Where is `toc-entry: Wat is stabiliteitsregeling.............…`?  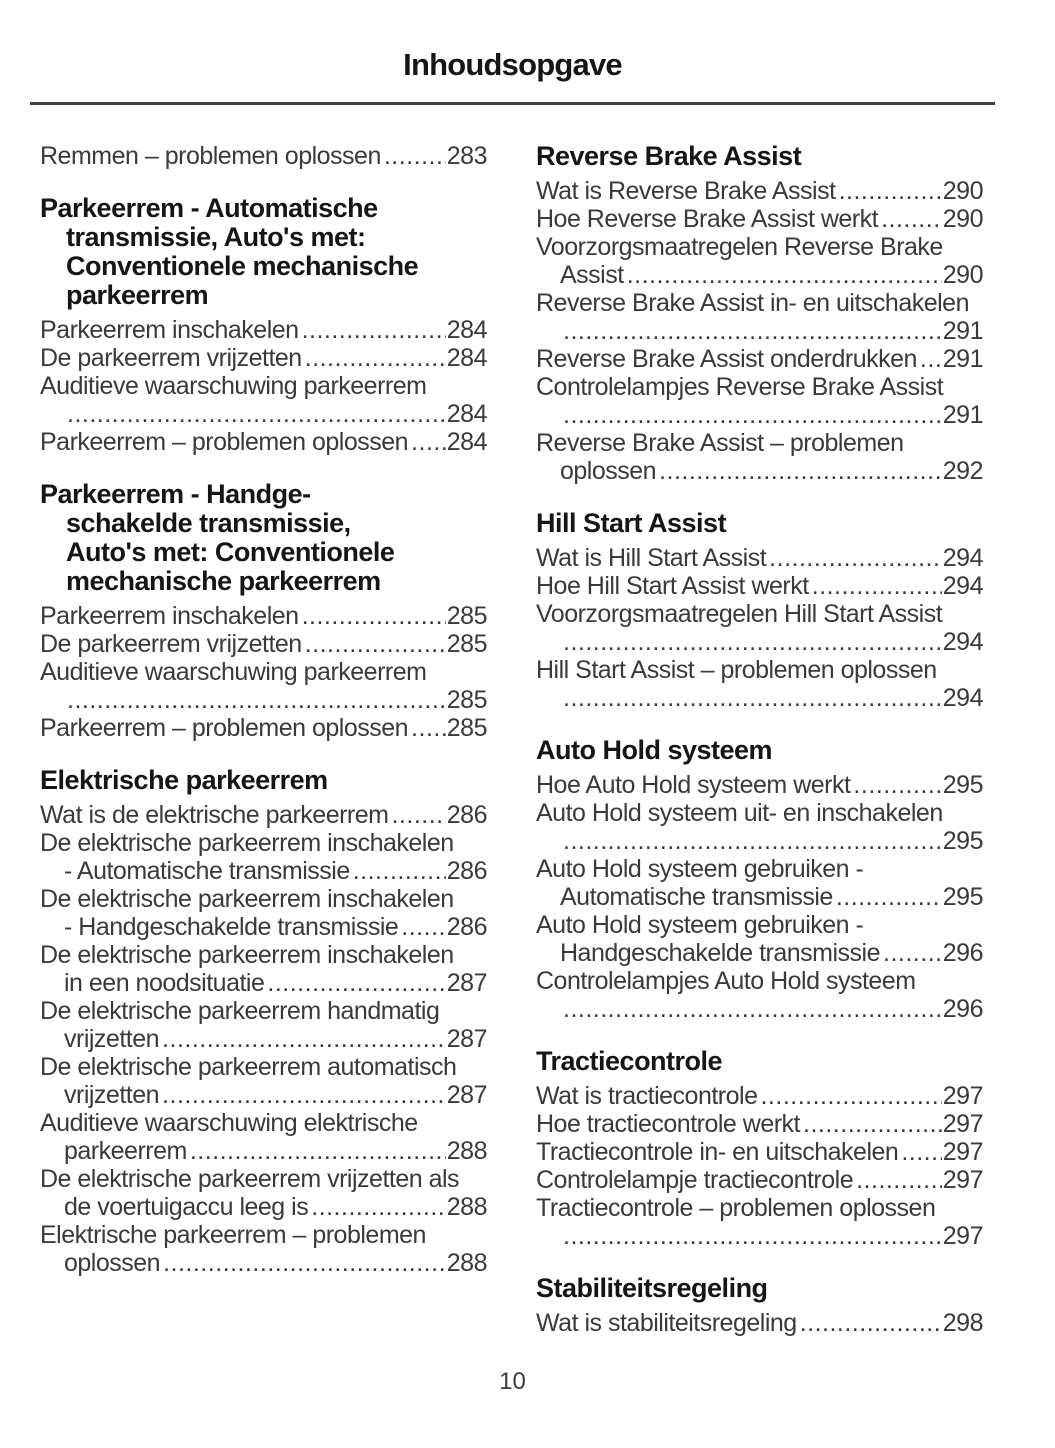 toc-entry: Wat is stabiliteitsregeling.............… is located at coordinates (760, 1323).